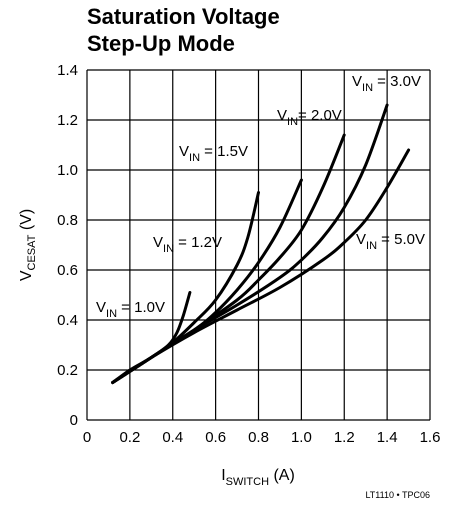 This screenshot has height=506, width=463. I want to click on svg-text: VIN = 1.0V, so click(130, 309).